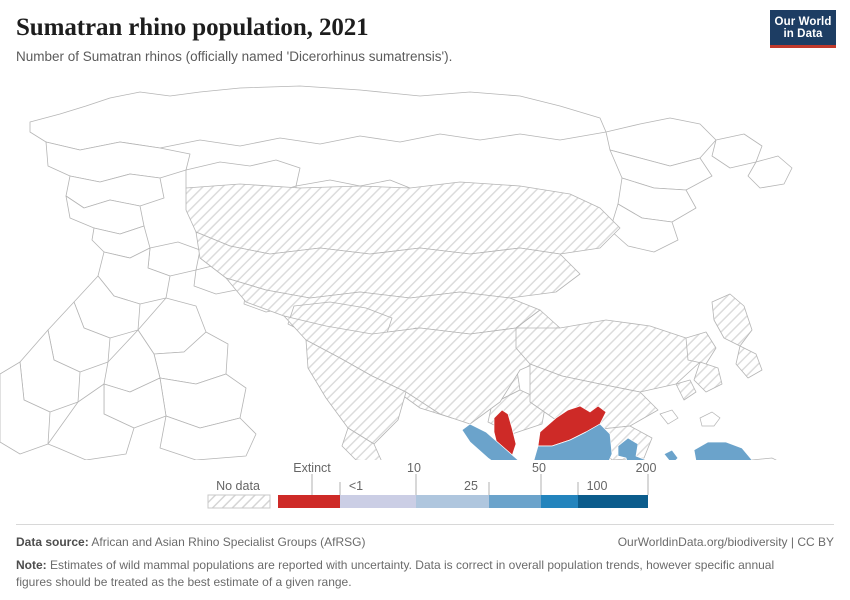  Describe the element at coordinates (718, 434) in the screenshot. I see `map-islands-nodata` at that location.